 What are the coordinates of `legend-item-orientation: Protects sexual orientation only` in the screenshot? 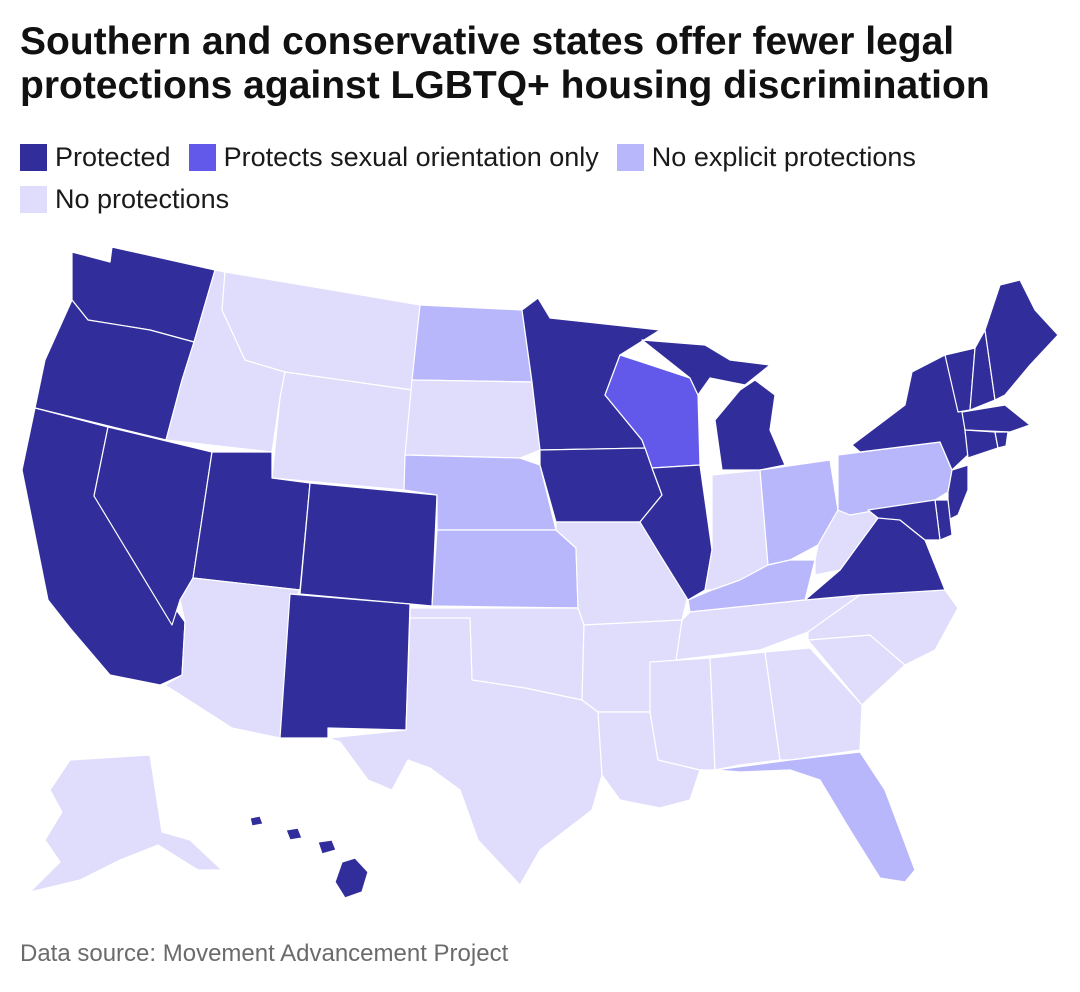 It's located at (393, 157).